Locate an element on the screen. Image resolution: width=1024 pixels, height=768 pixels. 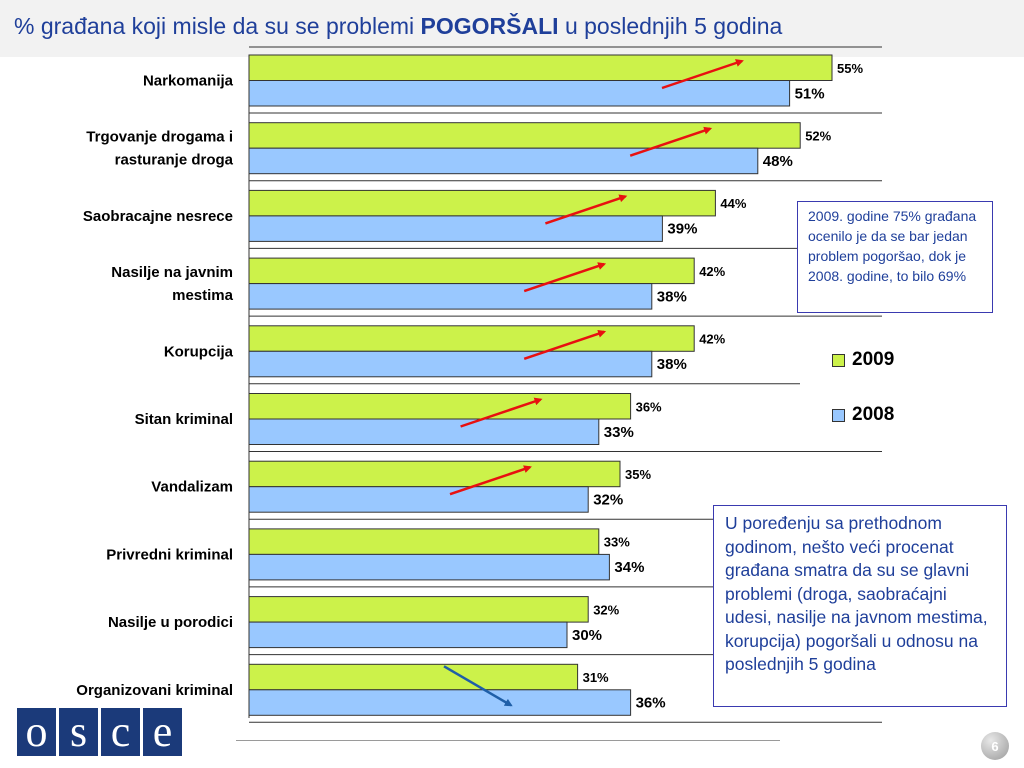
logo-letter: c is located at coordinates (120, 732).